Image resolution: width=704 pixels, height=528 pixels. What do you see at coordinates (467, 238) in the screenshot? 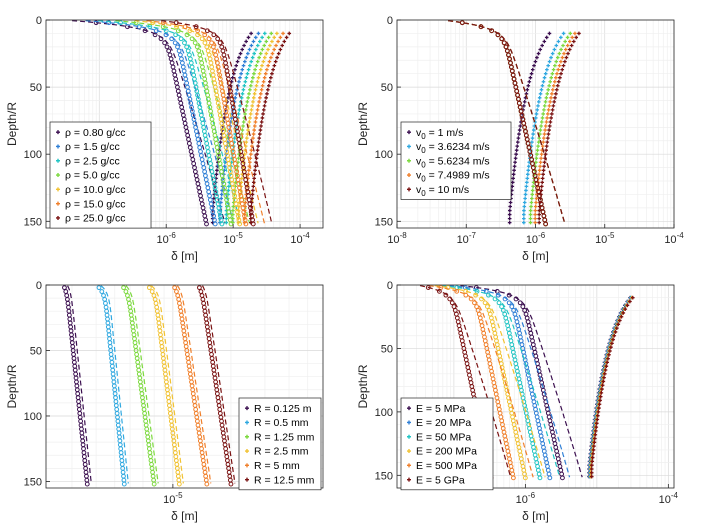
I see `x-tick-label: 10⁻⁷` at bounding box center [467, 238].